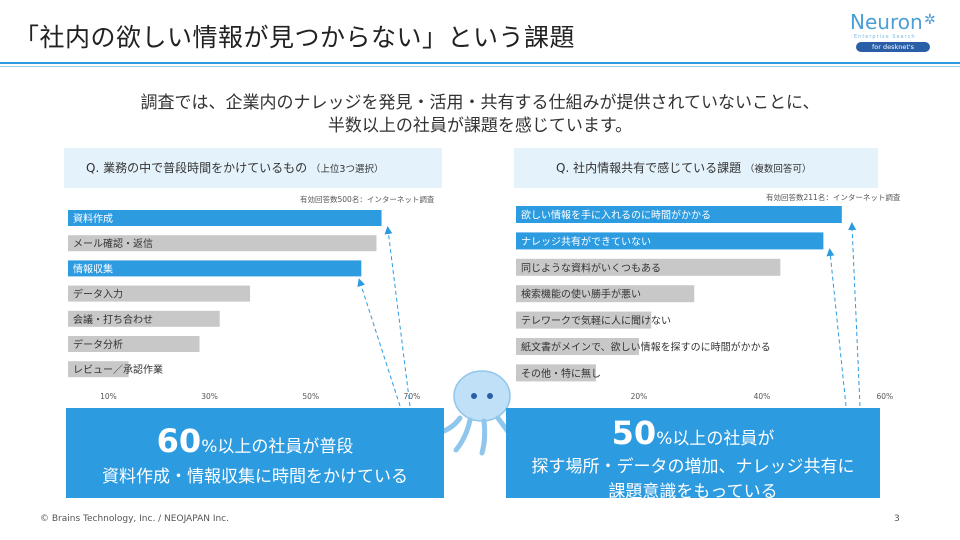 Image resolution: width=960 pixels, height=540 pixels. I want to click on chart-bar-label: 資料作成, so click(93, 218).